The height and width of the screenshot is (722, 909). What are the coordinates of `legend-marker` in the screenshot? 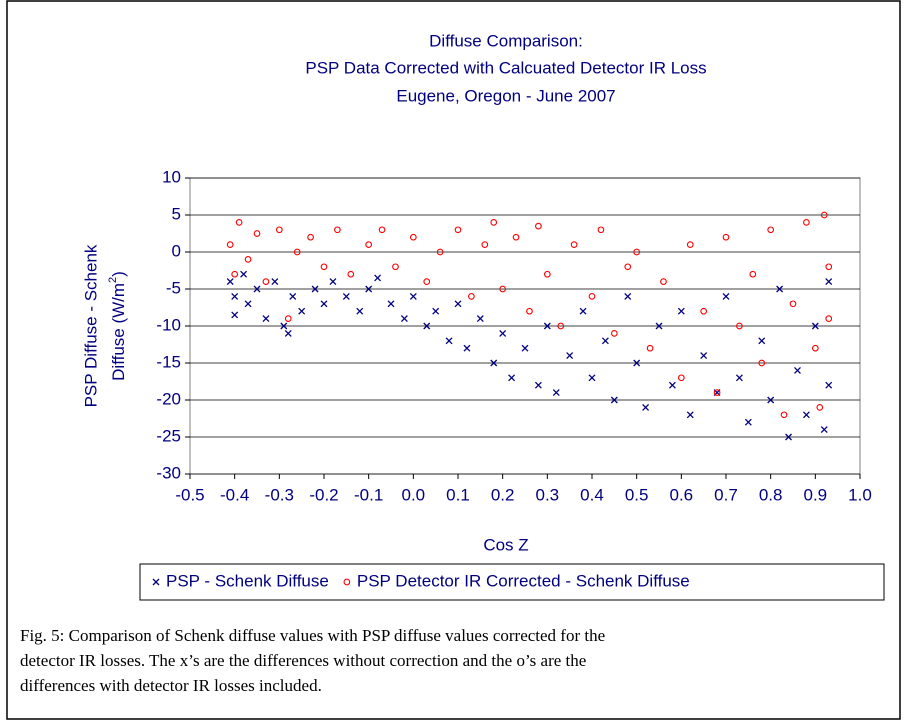 It's located at (347, 582).